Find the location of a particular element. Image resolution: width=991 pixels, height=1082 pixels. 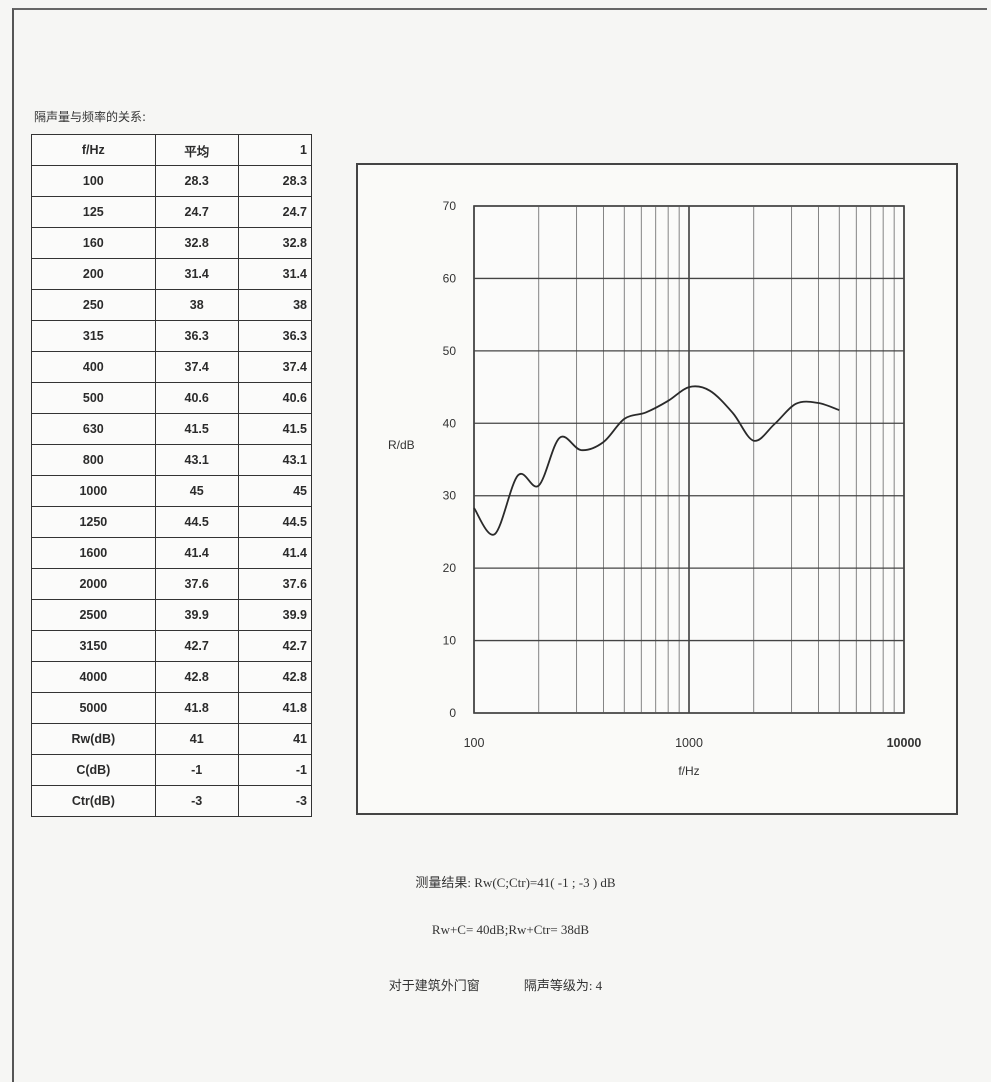

table-row-cell-2: 41.4 is located at coordinates (196, 553).